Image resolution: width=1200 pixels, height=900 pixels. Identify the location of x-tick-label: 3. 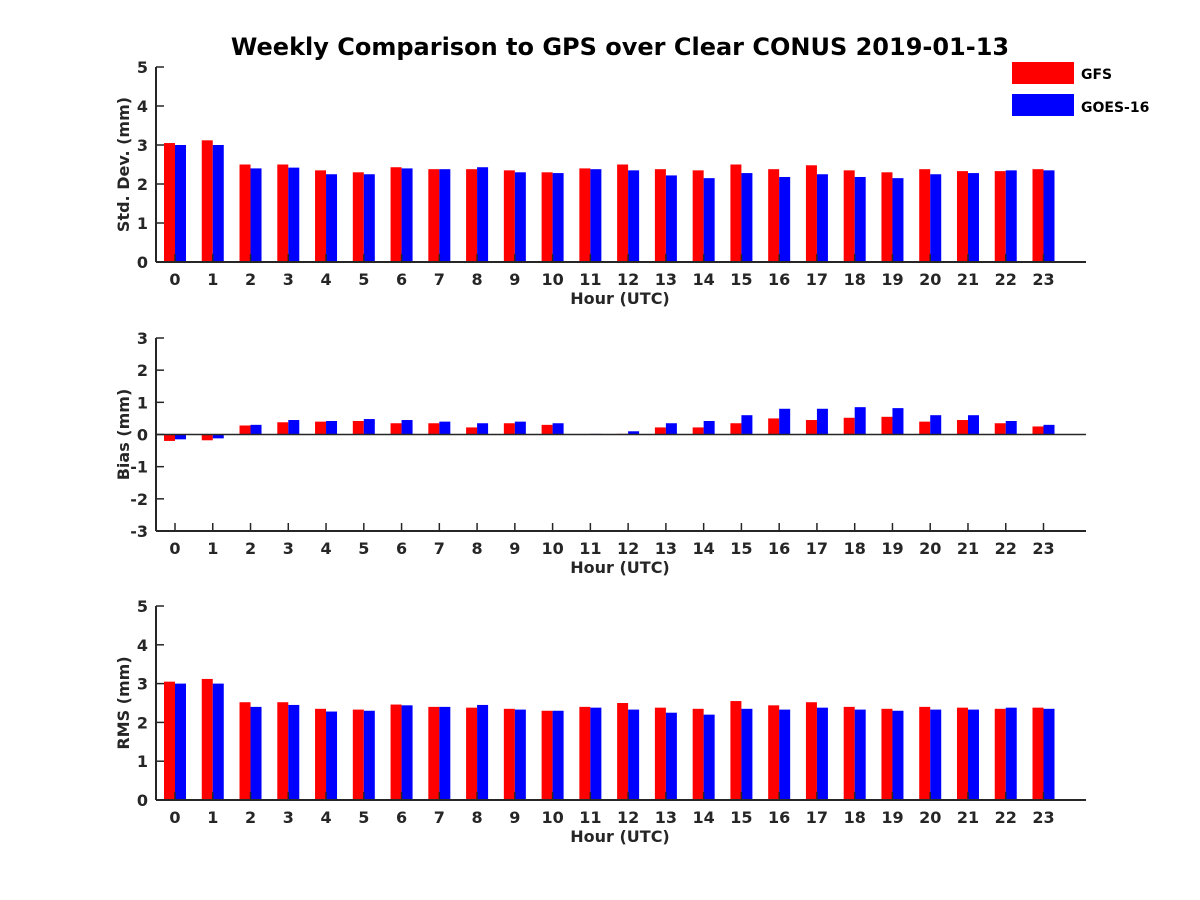
(288, 817).